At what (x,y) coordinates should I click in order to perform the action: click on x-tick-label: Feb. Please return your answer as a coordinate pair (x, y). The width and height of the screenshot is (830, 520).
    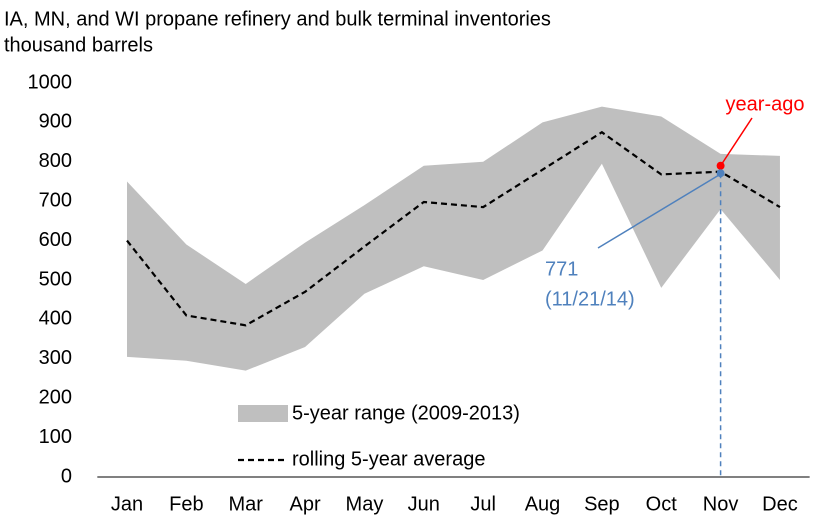
    Looking at the image, I should click on (186, 504).